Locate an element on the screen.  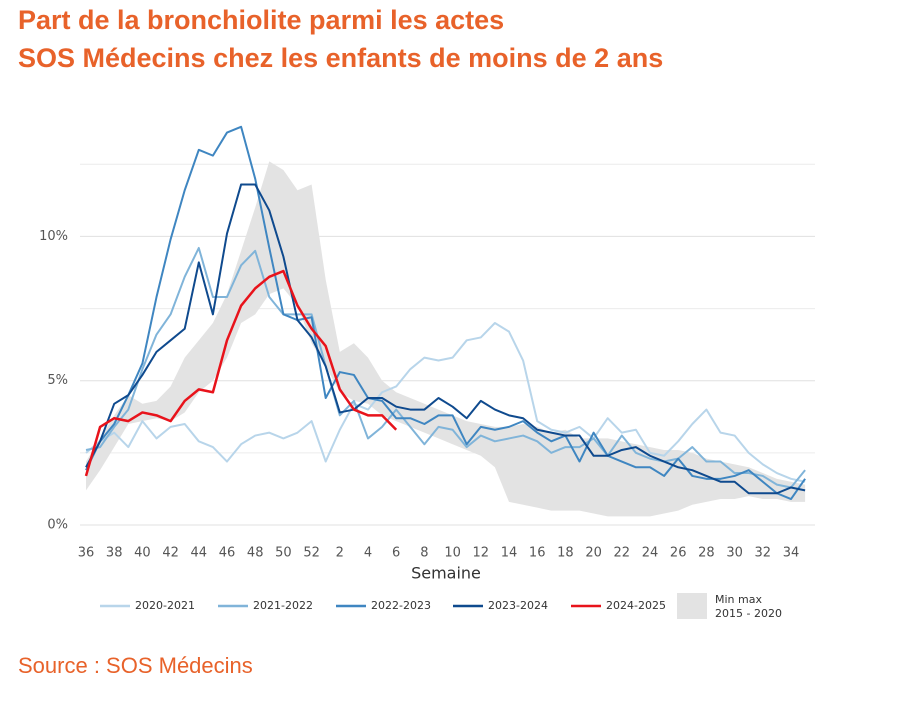
x-tick-label: 48 is located at coordinates (255, 553).